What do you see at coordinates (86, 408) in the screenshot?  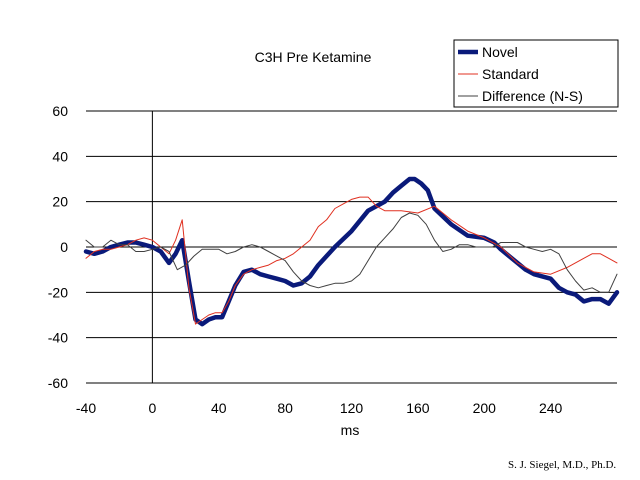 I see `x-tick-label: -40` at bounding box center [86, 408].